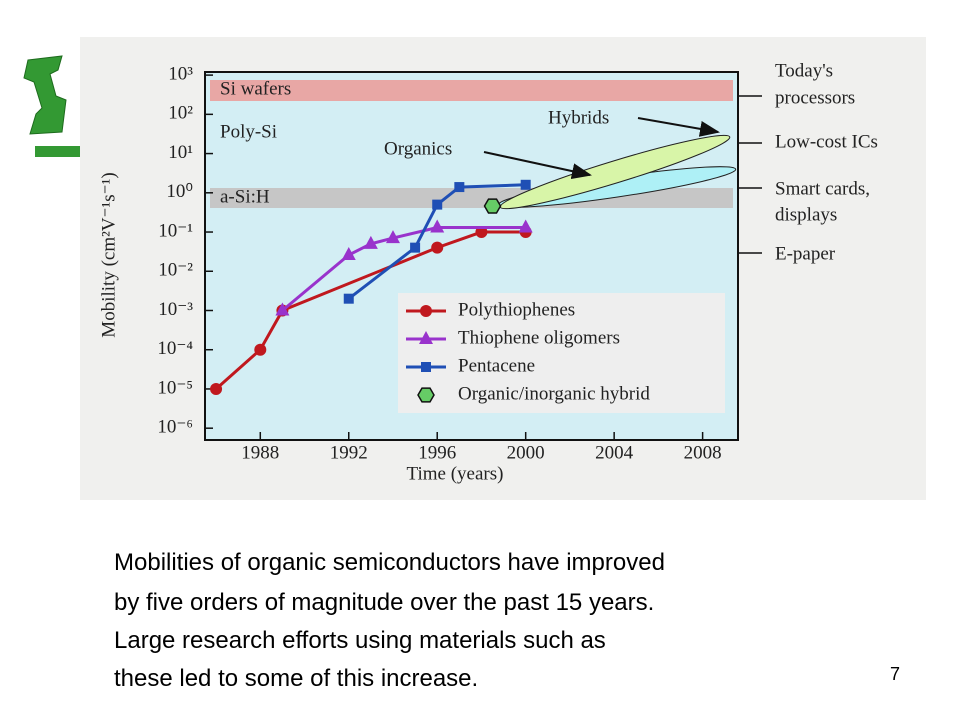  What do you see at coordinates (437, 452) in the screenshot?
I see `x-tick-label: 1996` at bounding box center [437, 452].